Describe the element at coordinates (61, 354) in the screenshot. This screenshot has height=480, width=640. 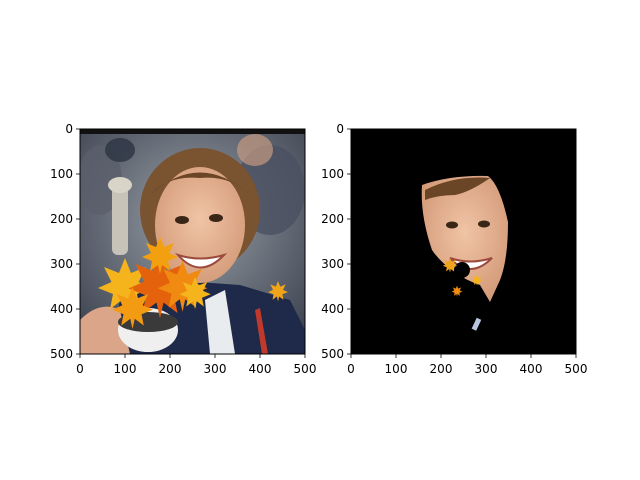
I see `left-y-tick-label: 500` at that location.